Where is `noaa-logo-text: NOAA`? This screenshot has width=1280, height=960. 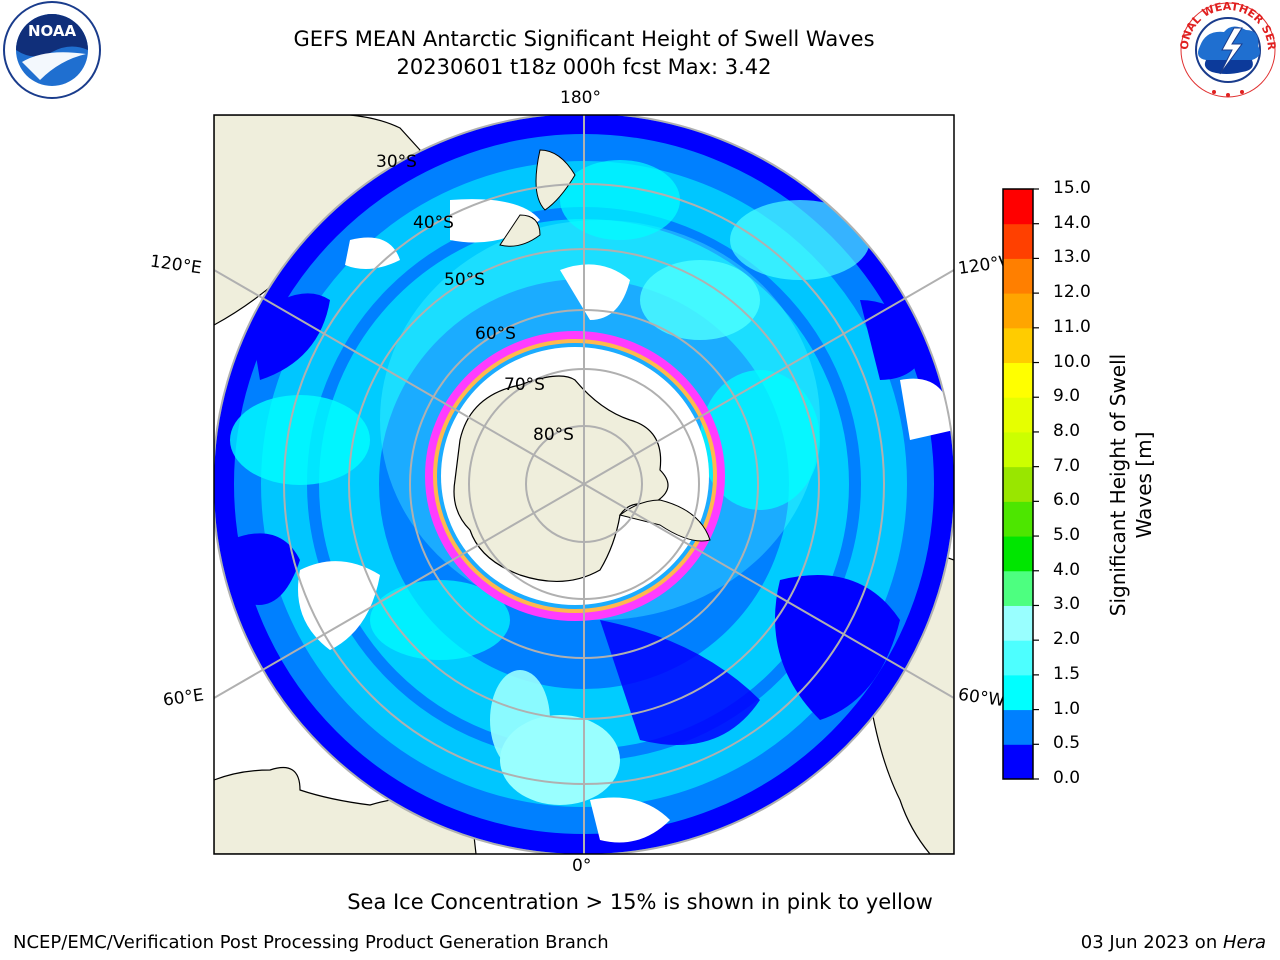 noaa-logo-text: NOAA is located at coordinates (52, 31).